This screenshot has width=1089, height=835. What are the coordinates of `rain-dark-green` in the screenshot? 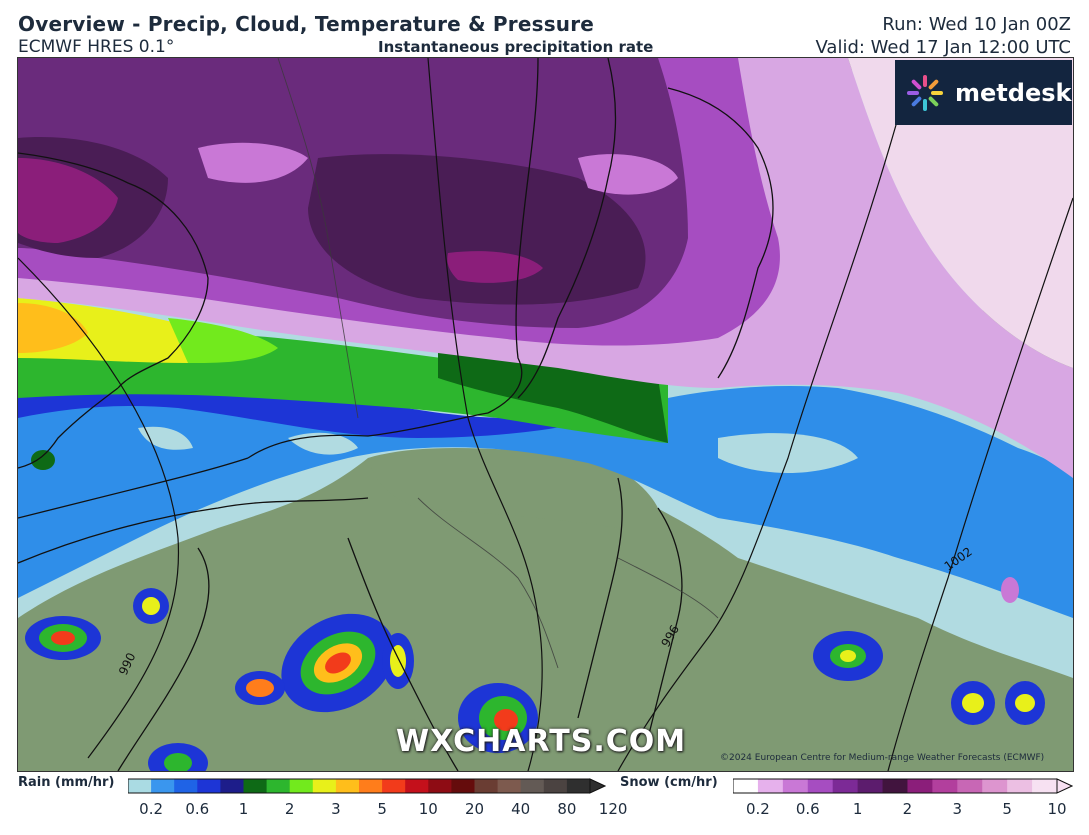 It's located at (553, 390).